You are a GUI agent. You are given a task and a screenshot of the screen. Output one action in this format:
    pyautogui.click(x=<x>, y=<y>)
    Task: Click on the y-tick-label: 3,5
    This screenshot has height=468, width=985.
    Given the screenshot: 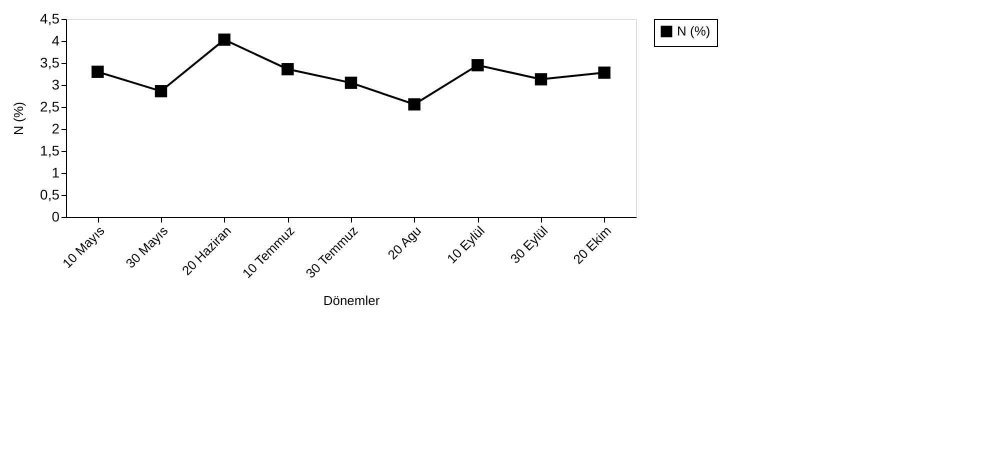 What is the action you would take?
    pyautogui.click(x=50, y=62)
    